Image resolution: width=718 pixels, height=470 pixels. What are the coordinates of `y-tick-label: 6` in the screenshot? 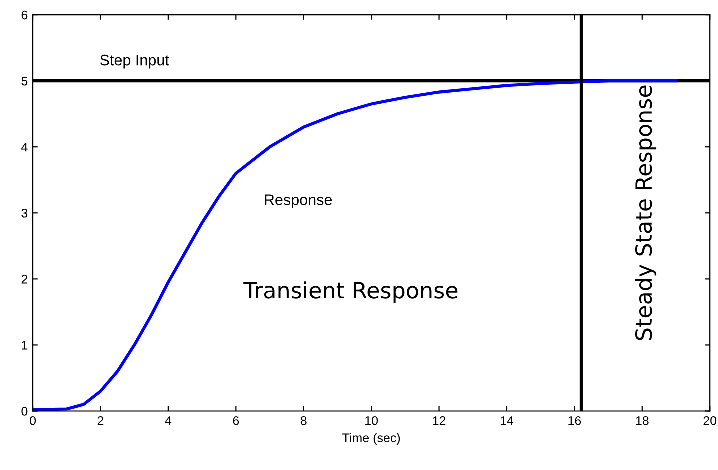 It's located at (25, 15).